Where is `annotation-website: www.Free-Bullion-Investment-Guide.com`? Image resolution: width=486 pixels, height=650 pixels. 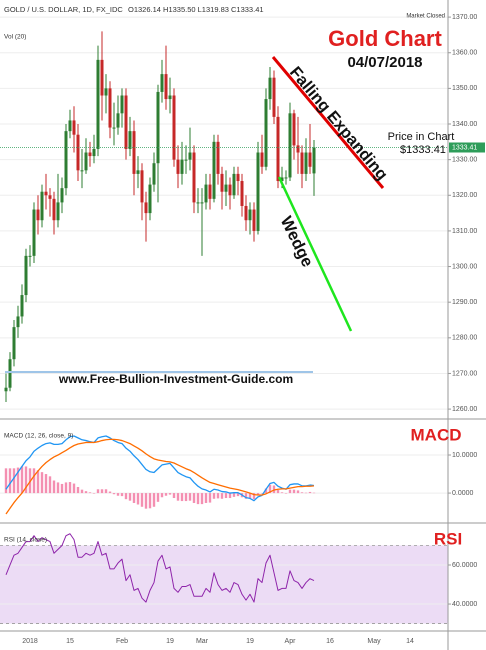 annotation-website: www.Free-Bullion-Investment-Guide.com is located at coordinates (175, 379).